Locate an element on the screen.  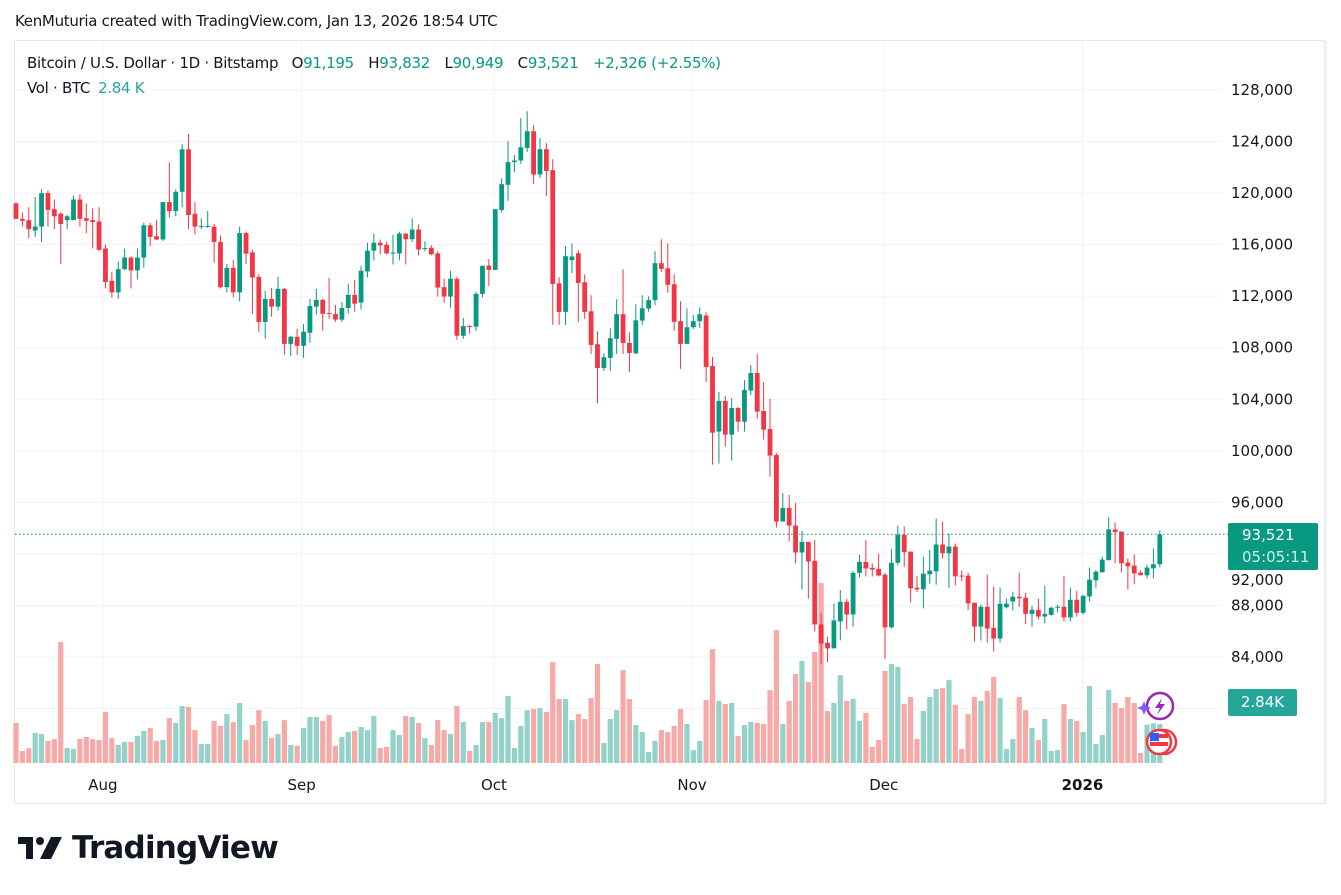
tradingview-logo: TradingView is located at coordinates (148, 848).